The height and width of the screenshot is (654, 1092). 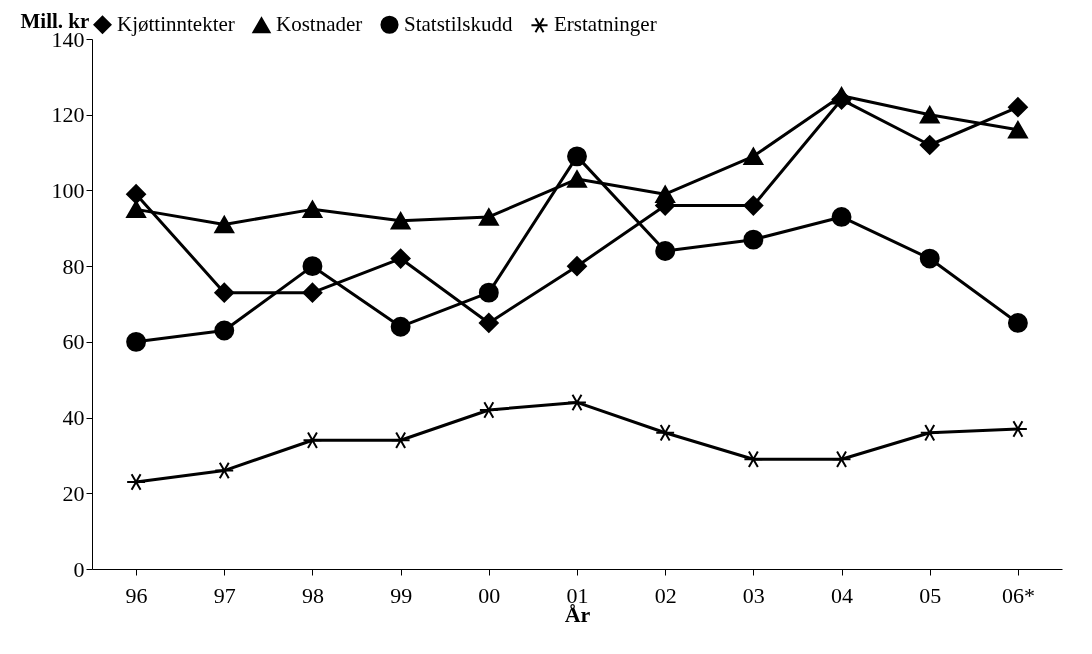 I want to click on x-tick-label: 99, so click(x=401, y=595).